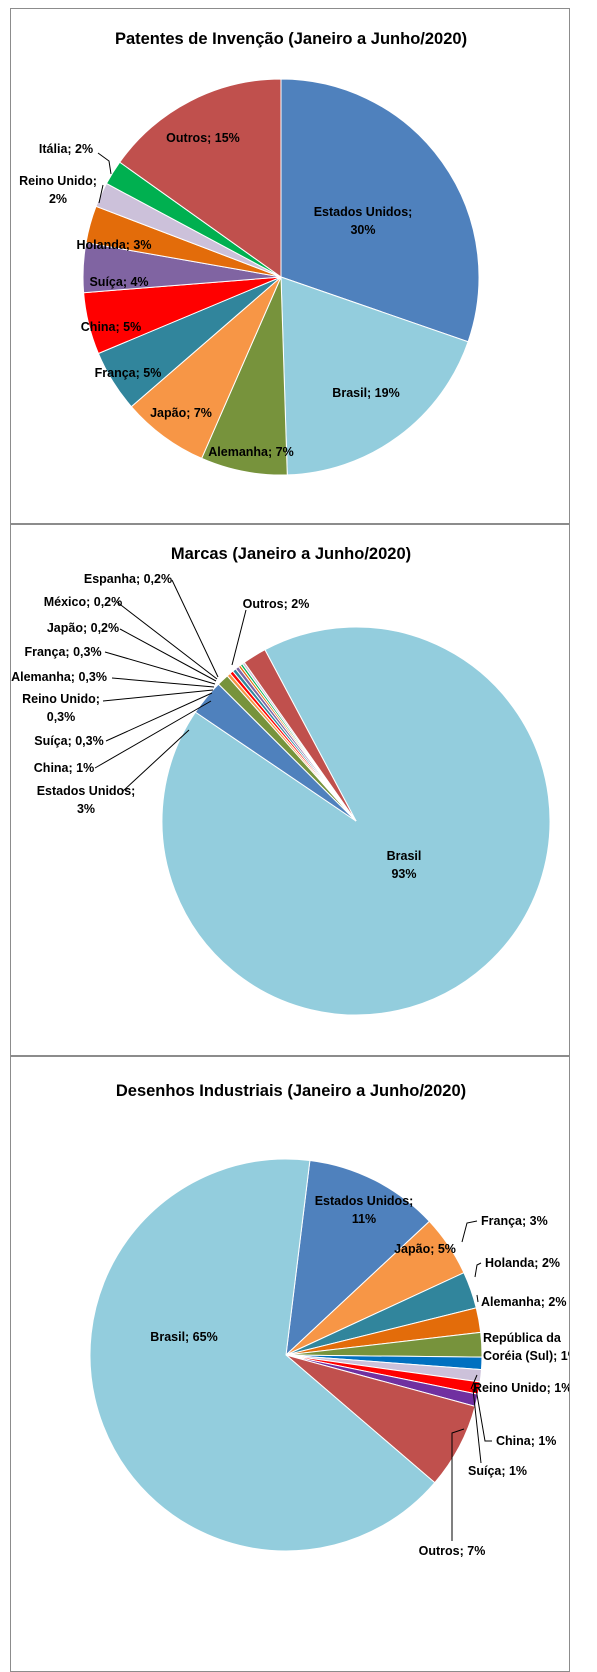 The width and height of the screenshot is (597, 1672). Describe the element at coordinates (59, 677) in the screenshot. I see `data-label-alemanha: Alemanha; 0,3%` at that location.